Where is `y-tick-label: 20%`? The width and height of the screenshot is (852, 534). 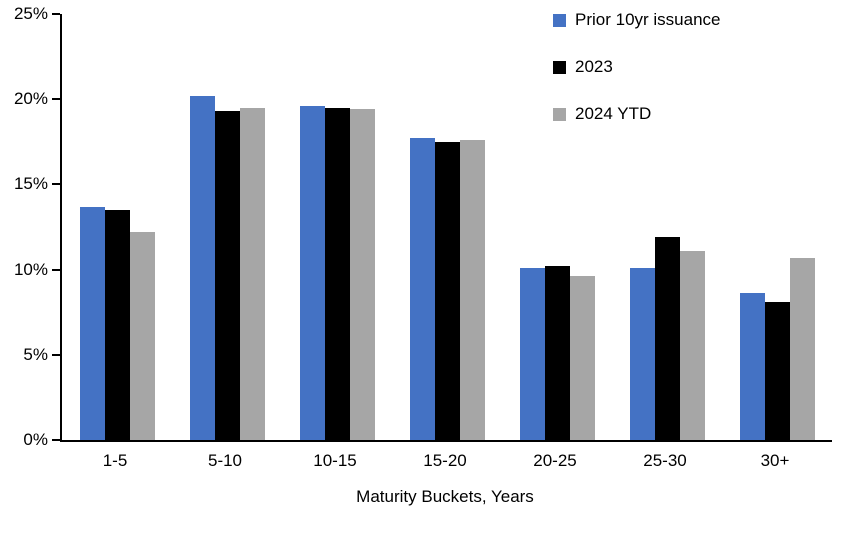
y-tick-label: 20% is located at coordinates (30, 99).